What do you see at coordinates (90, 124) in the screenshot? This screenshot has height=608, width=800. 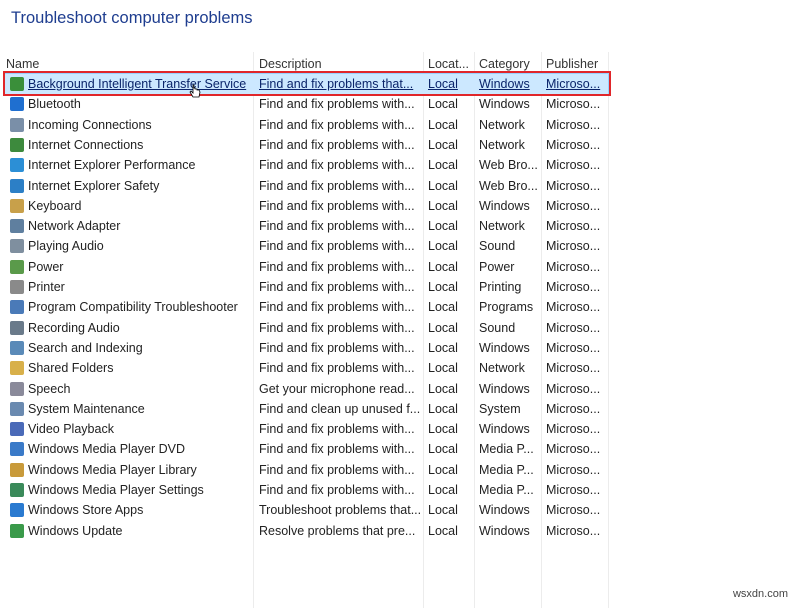 I see `cell-name: Incoming Connections` at bounding box center [90, 124].